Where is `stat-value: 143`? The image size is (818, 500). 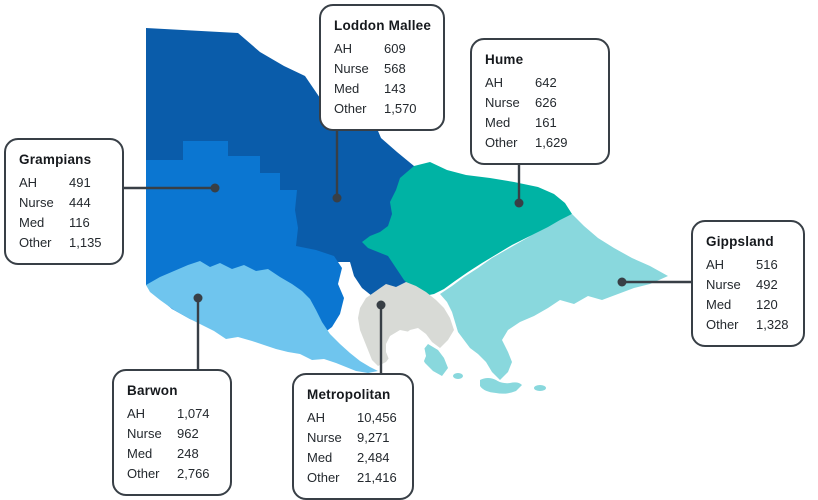
stat-value: 143 is located at coordinates (395, 88).